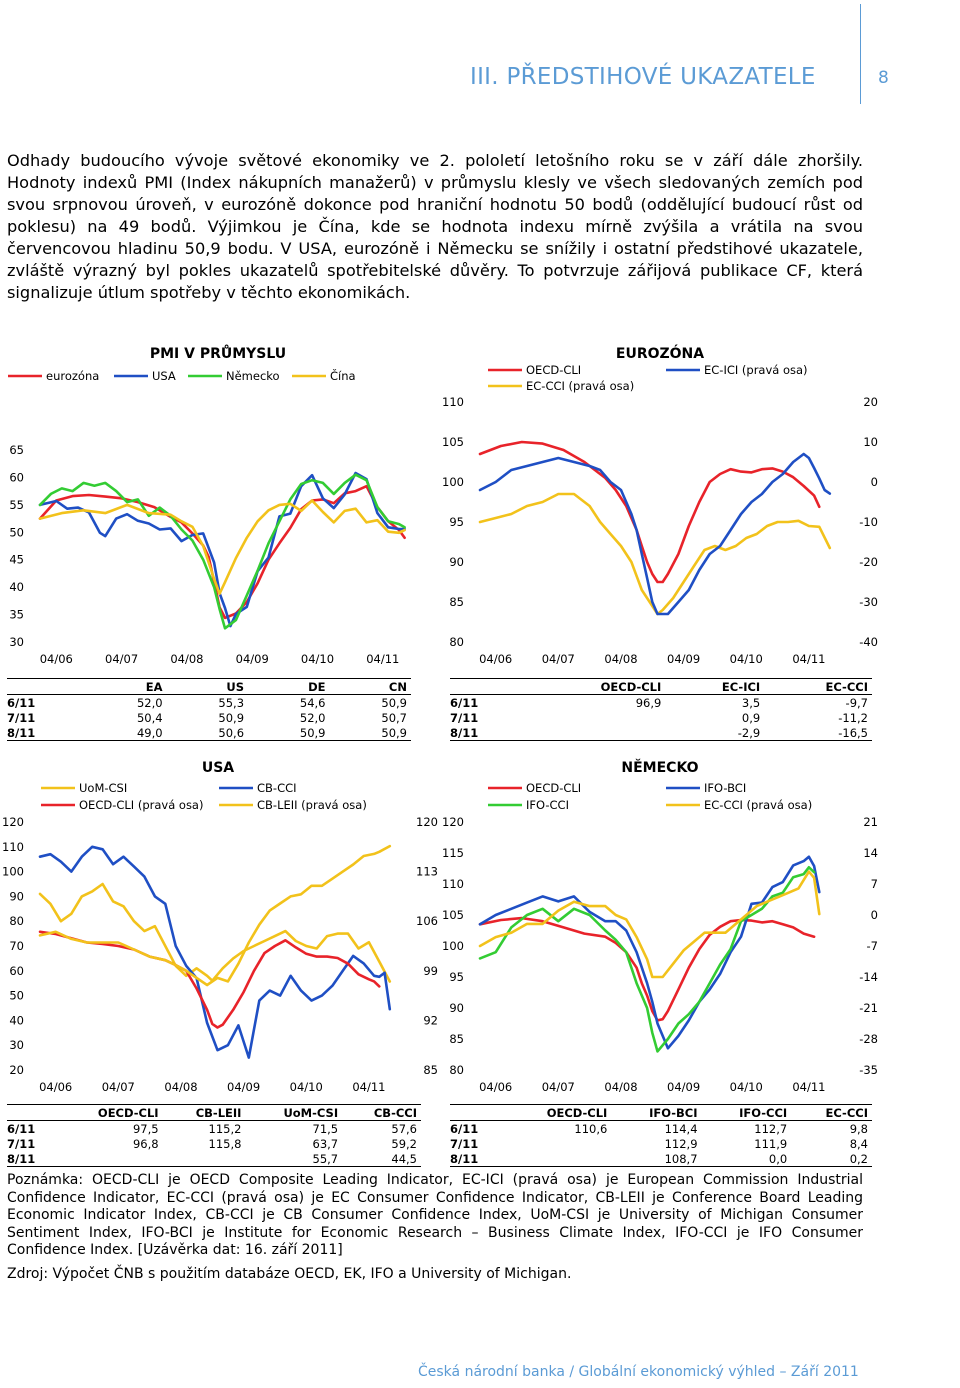 Image resolution: width=960 pixels, height=1388 pixels. Describe the element at coordinates (215, 932) in the screenshot. I see `series-line-uom-csi` at that location.